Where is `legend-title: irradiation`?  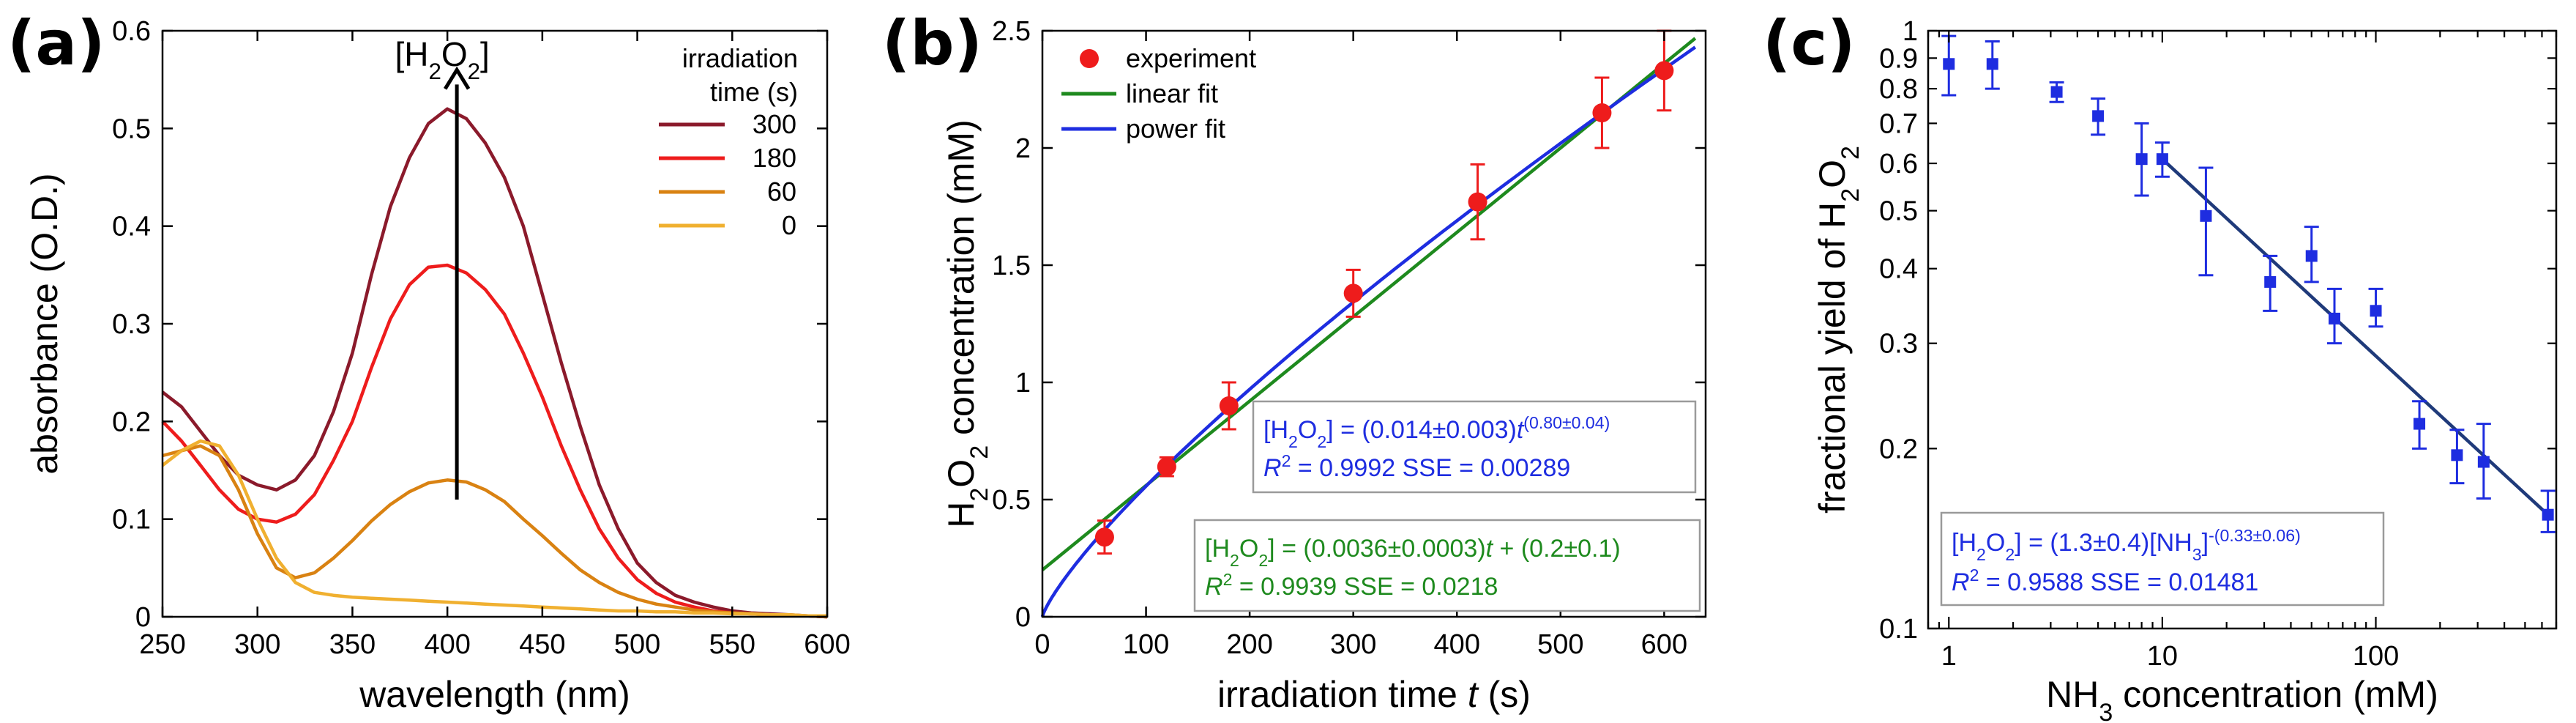 legend-title: irradiation is located at coordinates (740, 58).